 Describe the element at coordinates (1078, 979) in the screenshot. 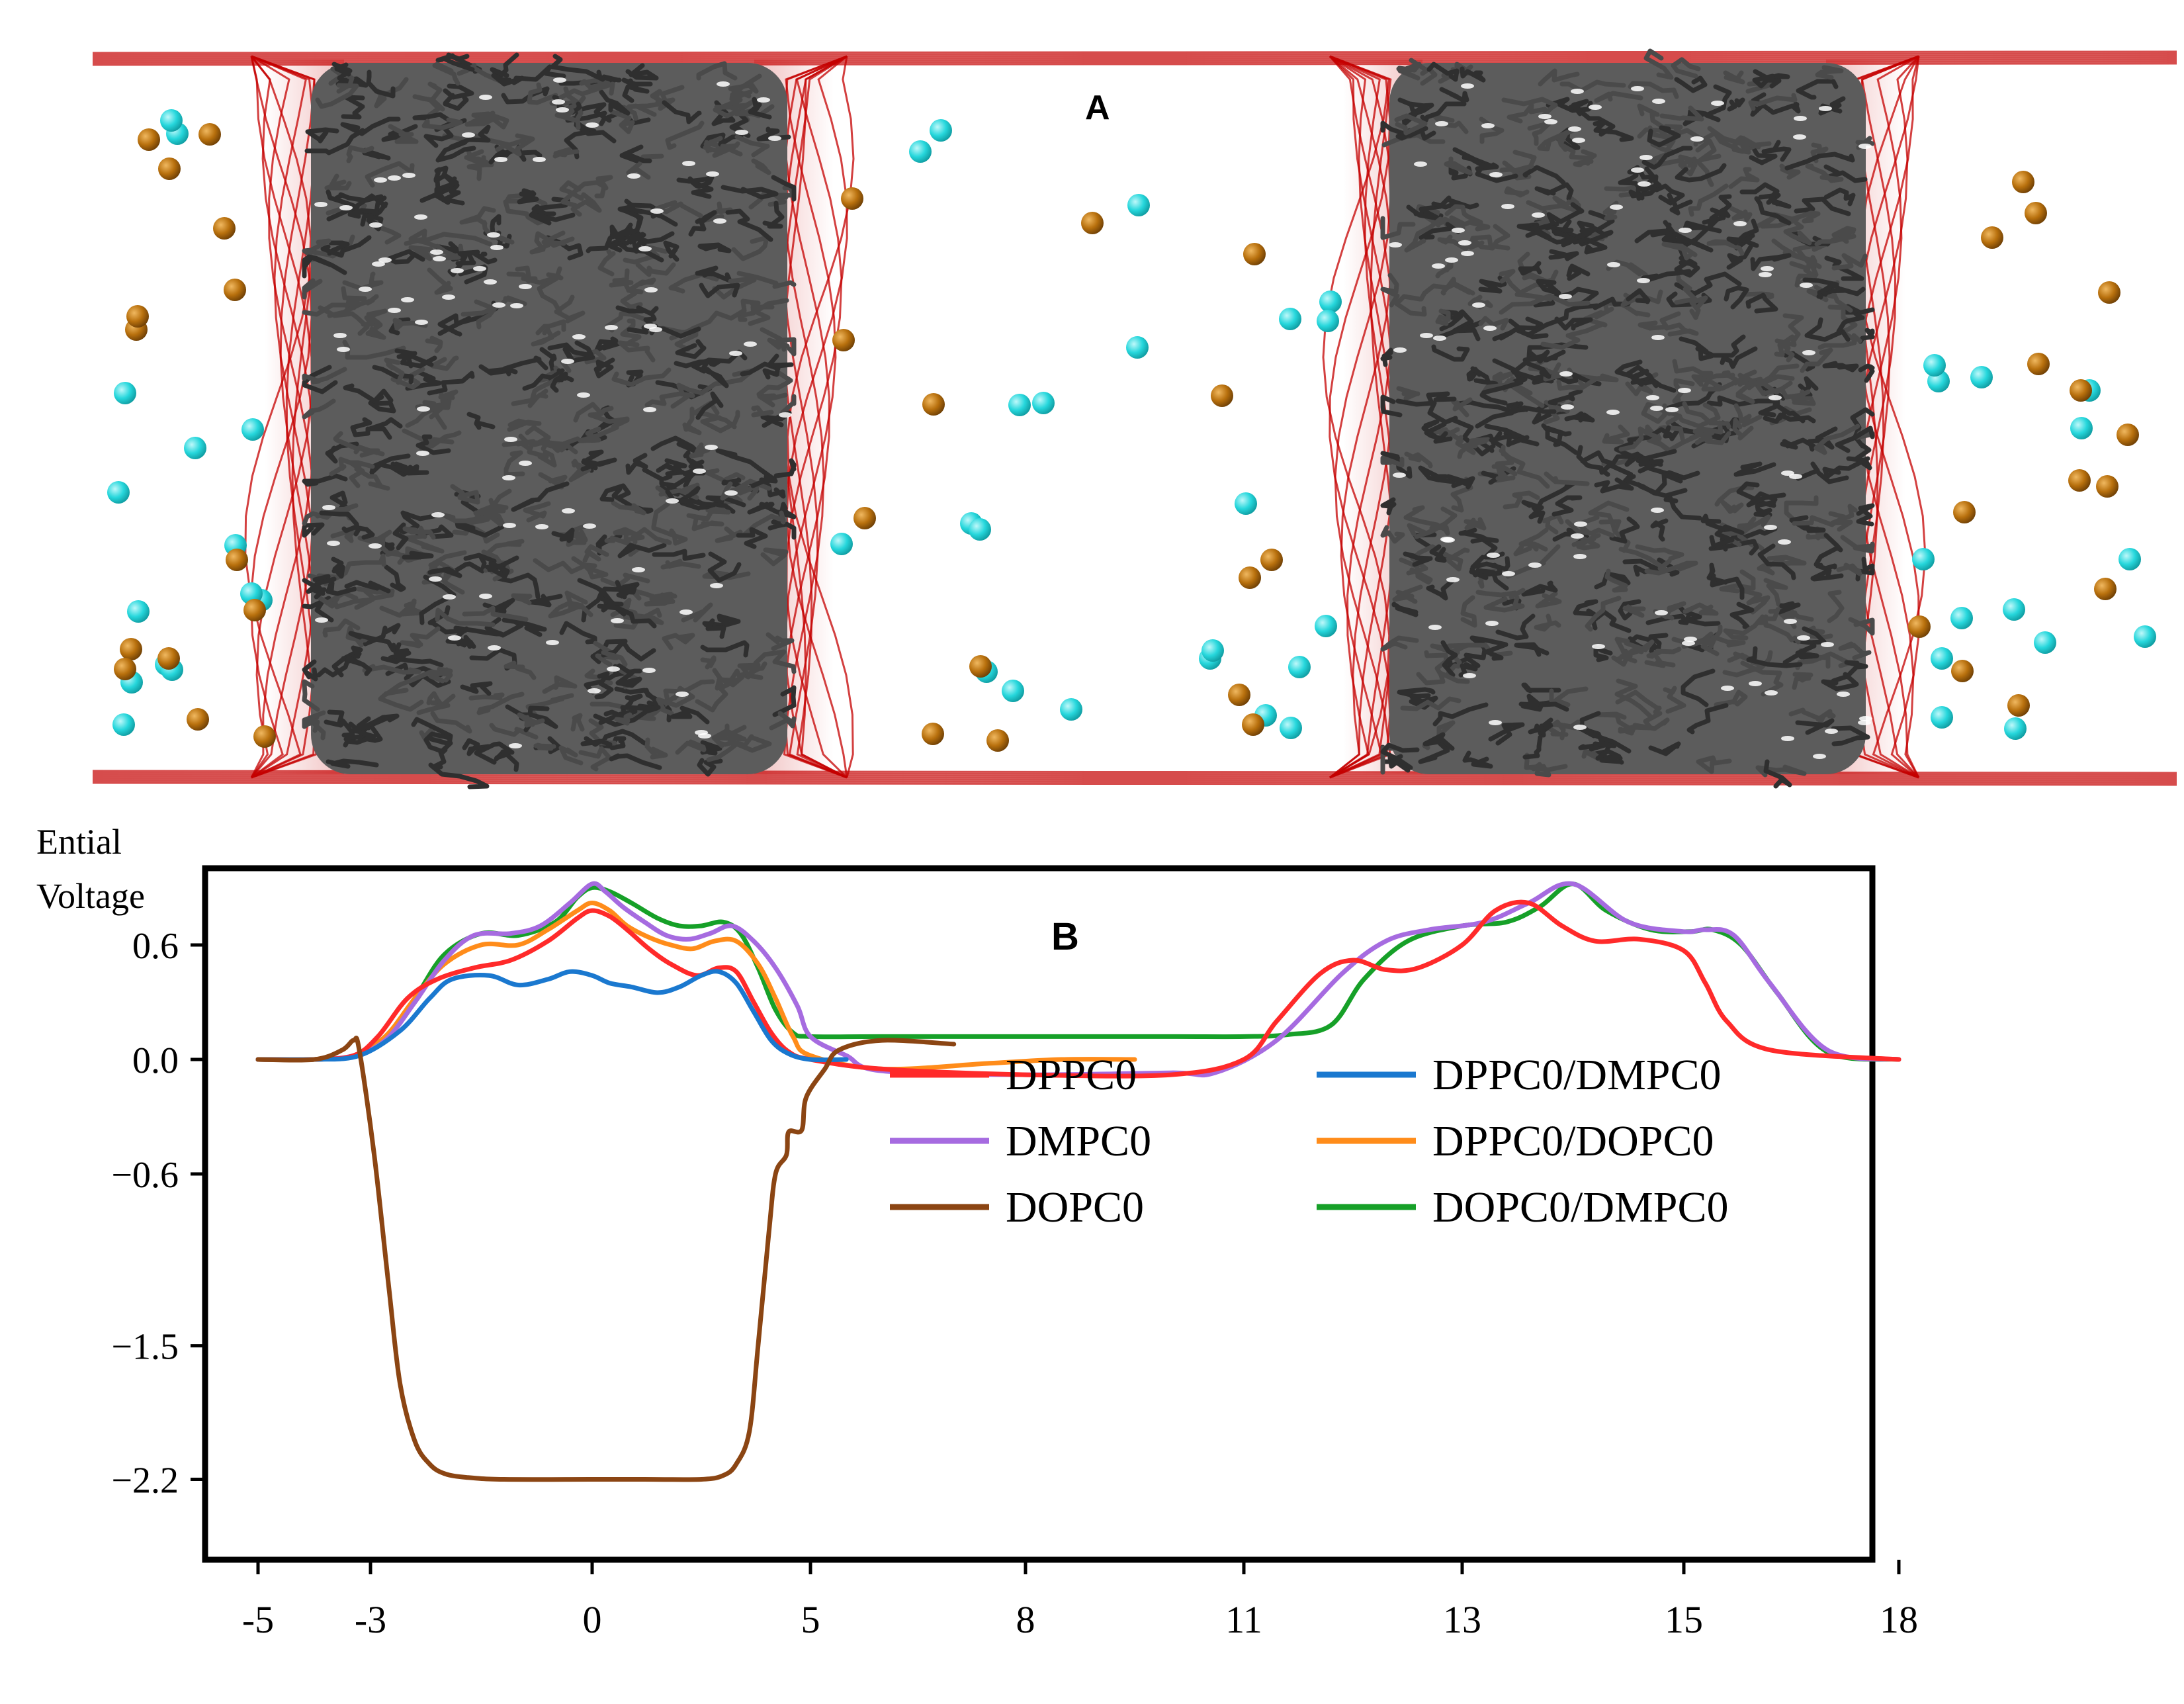

I see `series-line-dmpc0` at that location.